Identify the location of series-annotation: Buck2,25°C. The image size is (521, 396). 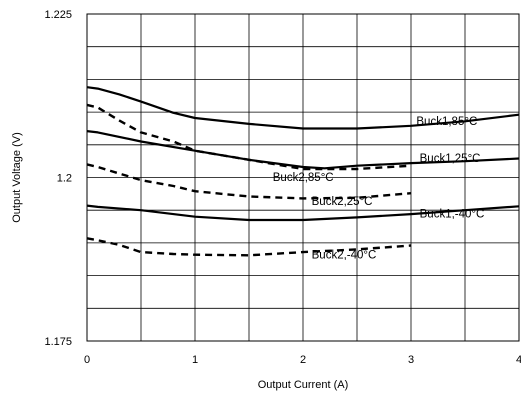
(342, 202).